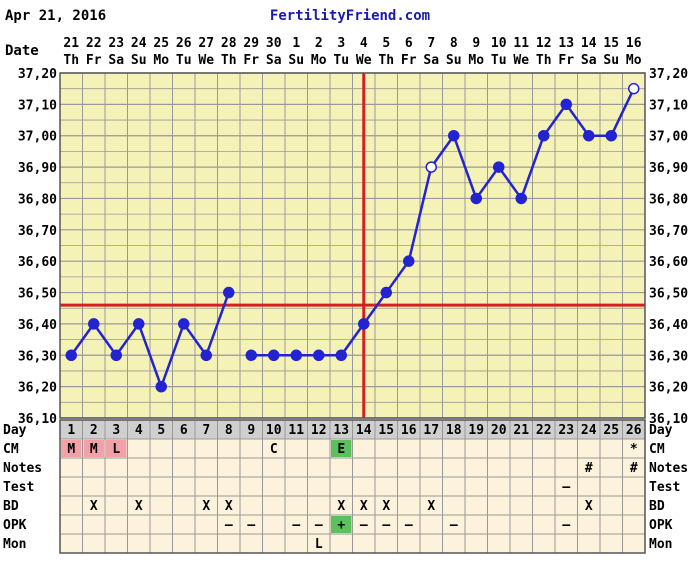  Describe the element at coordinates (544, 43) in the screenshot. I see `date-tick-label: 12` at that location.